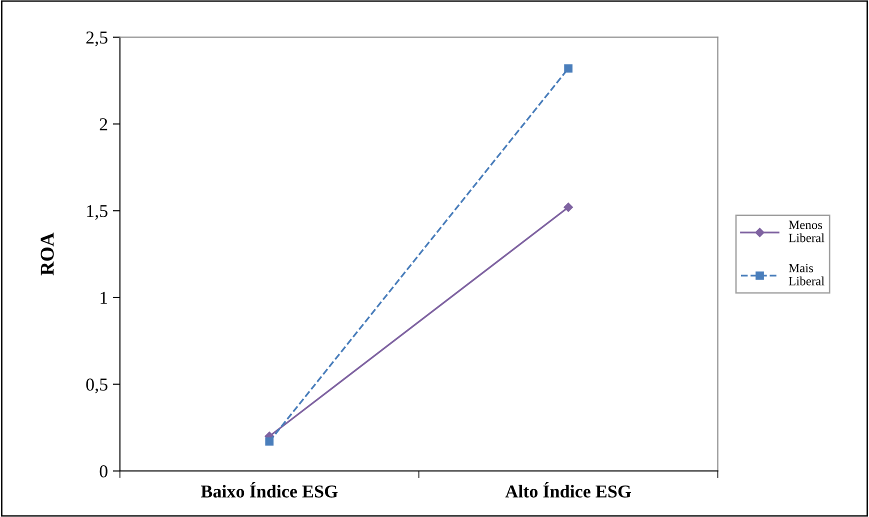 The height and width of the screenshot is (517, 869). Describe the element at coordinates (806, 231) in the screenshot. I see `legend-label: Menos Liberal` at that location.